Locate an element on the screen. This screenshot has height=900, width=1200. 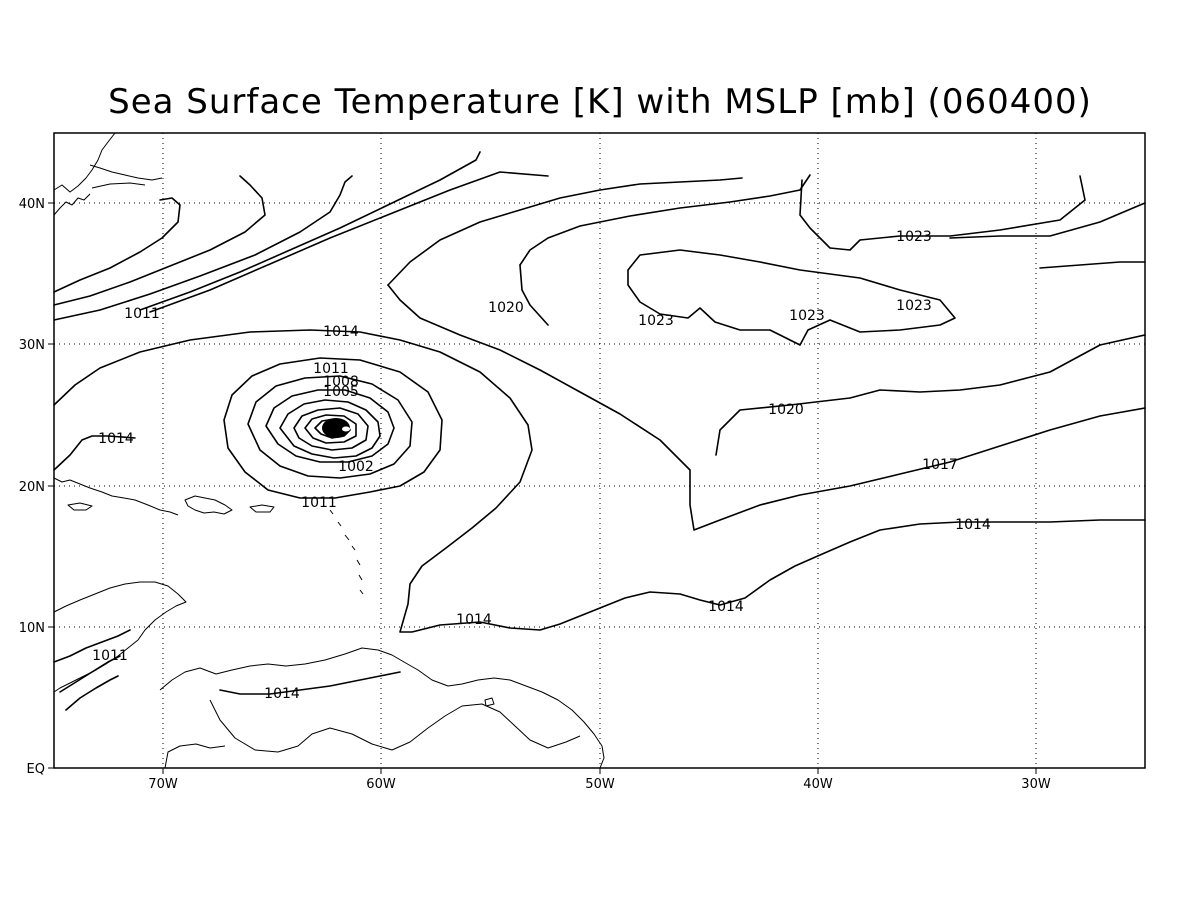
x-tick-label: 60W is located at coordinates (381, 784).